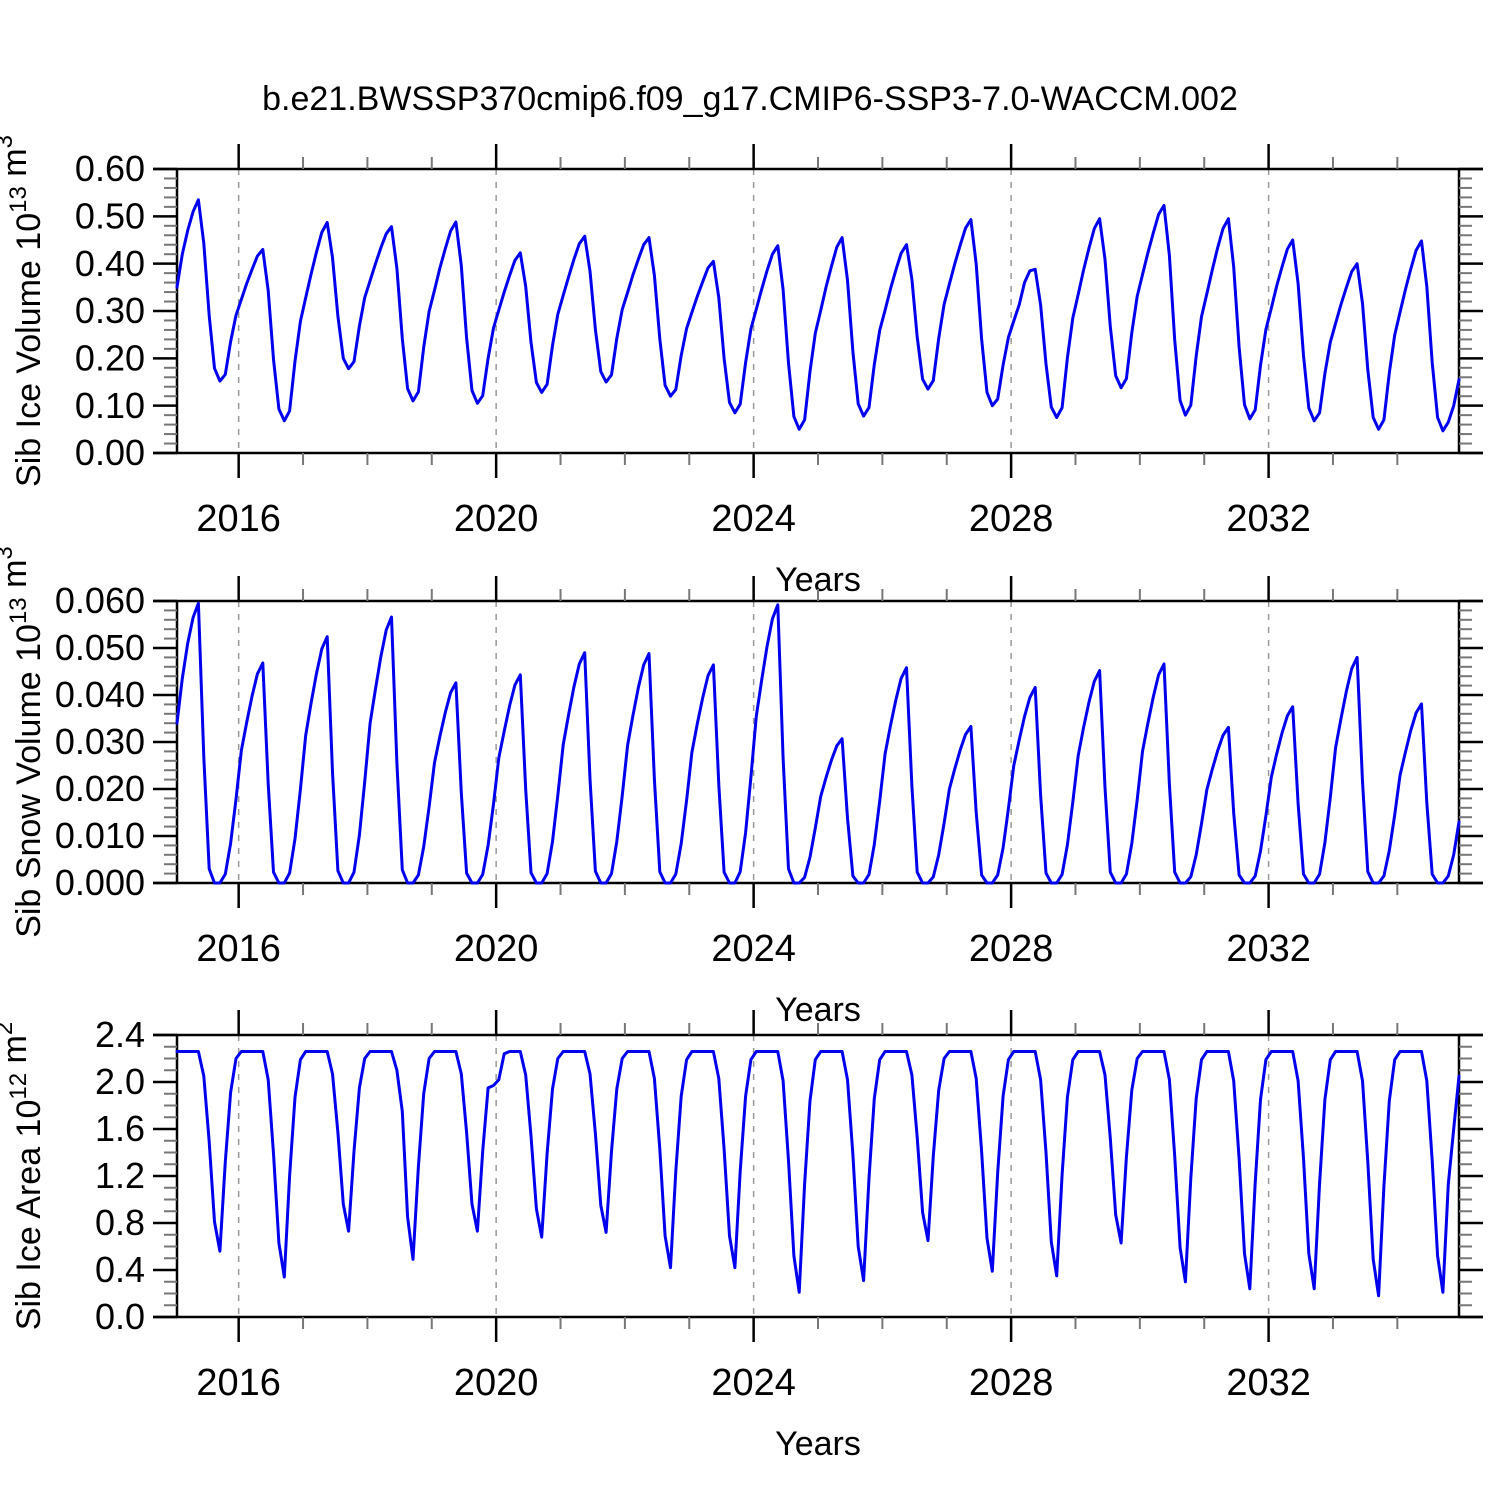 The width and height of the screenshot is (1500, 1500). What do you see at coordinates (100, 647) in the screenshot?
I see `y-tick-label: 0.050` at bounding box center [100, 647].